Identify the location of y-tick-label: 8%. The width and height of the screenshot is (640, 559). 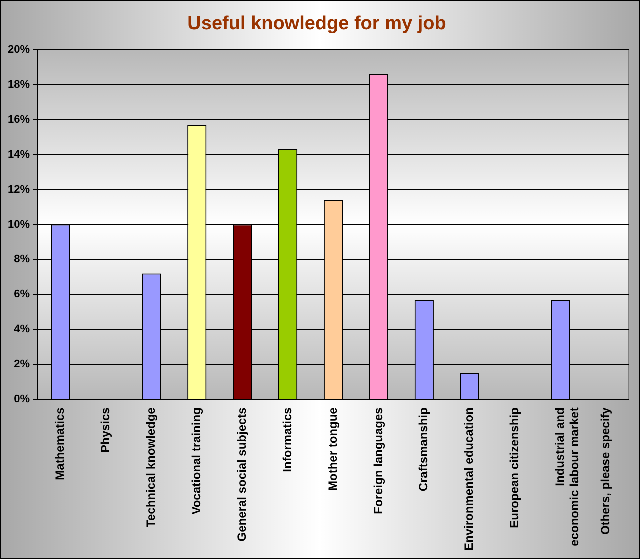
(22, 260).